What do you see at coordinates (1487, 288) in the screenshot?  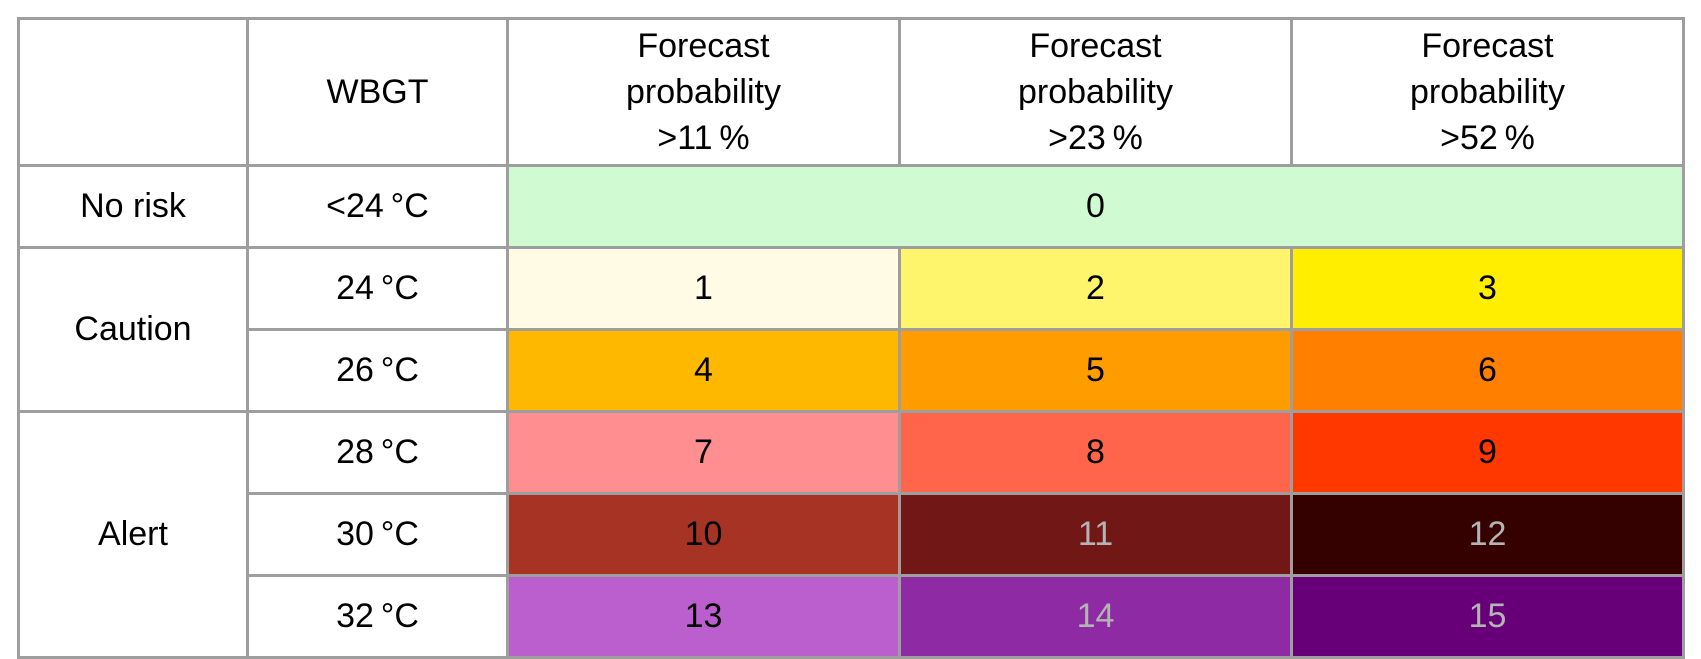 I see `level-cell-3: 3` at bounding box center [1487, 288].